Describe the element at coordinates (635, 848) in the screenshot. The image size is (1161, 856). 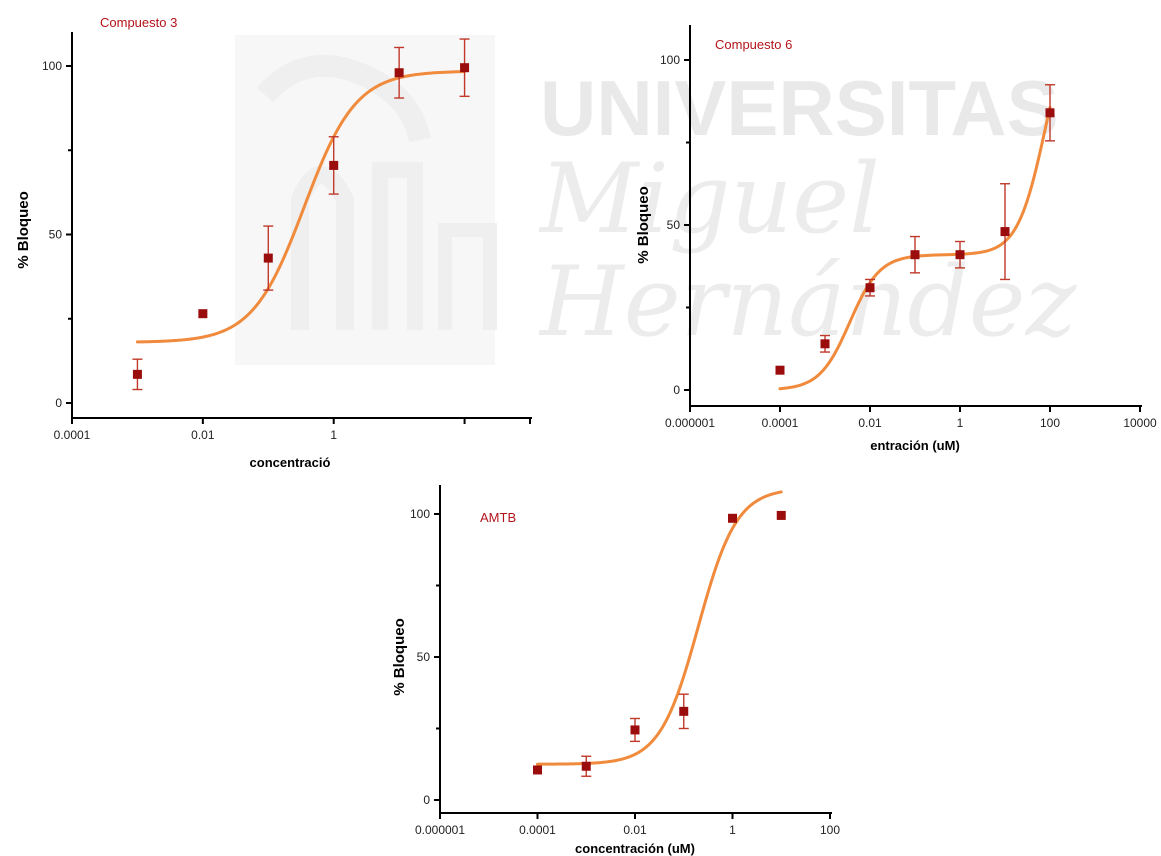
I see `x-axis-label: concentración (uM)` at that location.